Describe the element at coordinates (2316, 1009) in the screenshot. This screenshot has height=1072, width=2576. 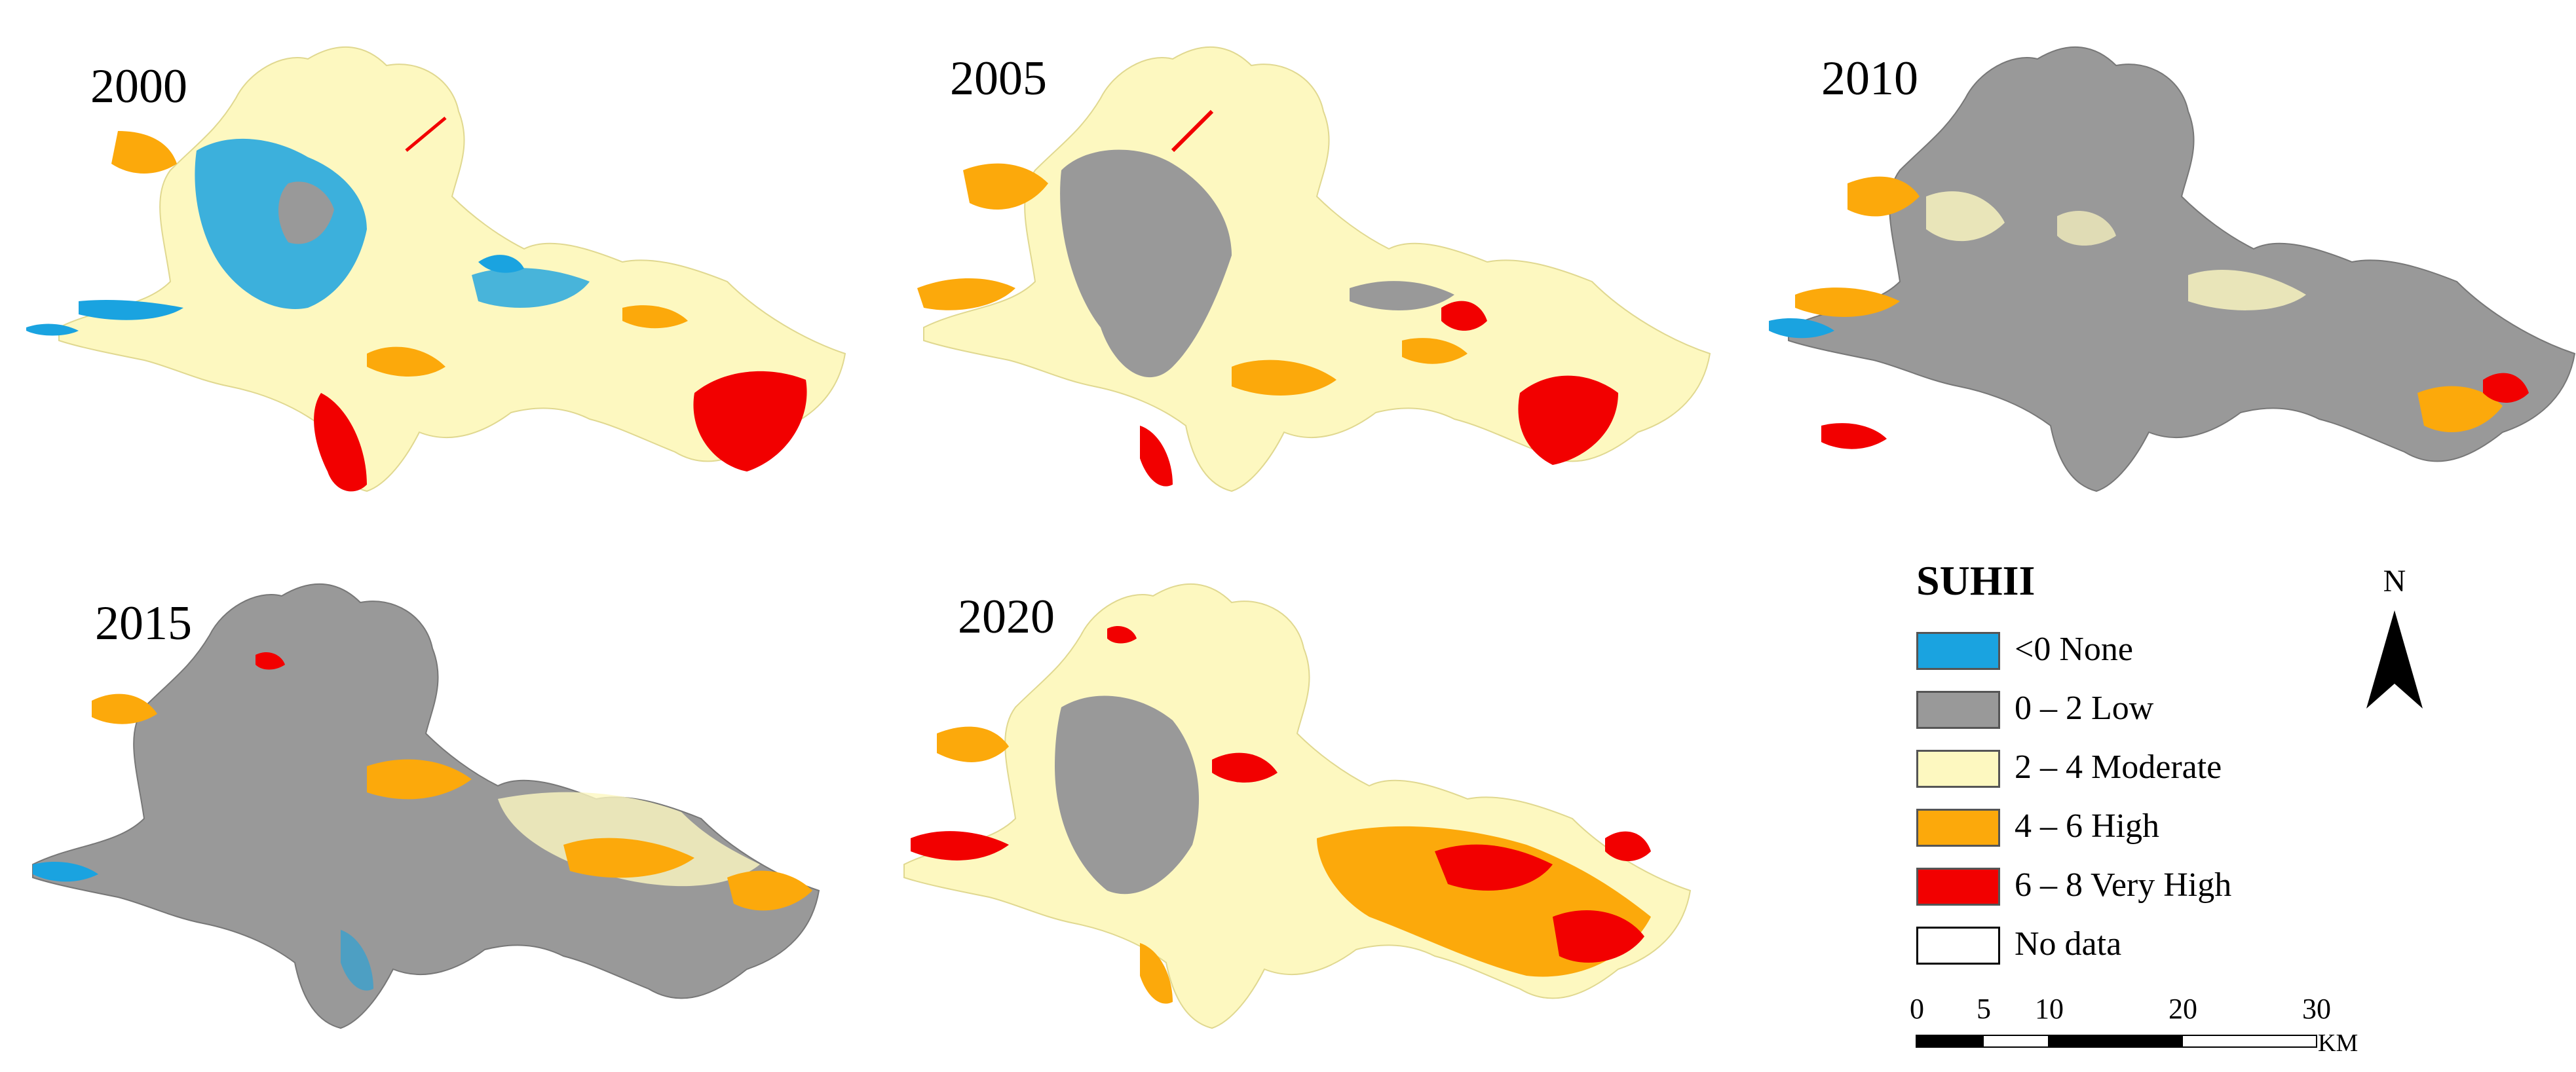
I see `scale-tick: 30` at that location.